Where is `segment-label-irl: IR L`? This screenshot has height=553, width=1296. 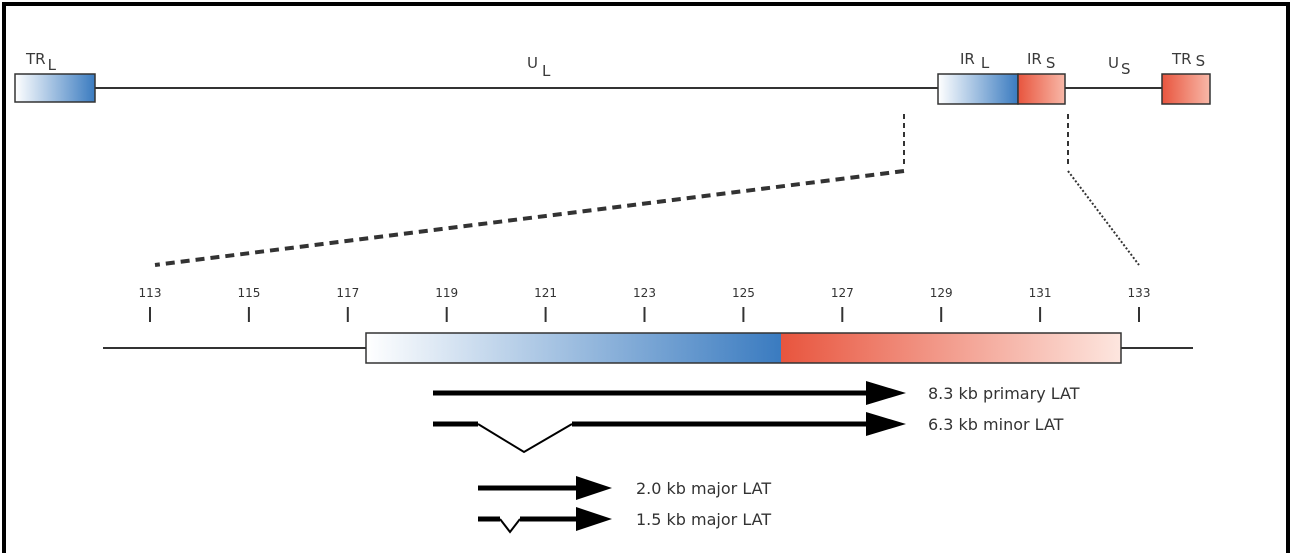
segment-label-irl: IR L is located at coordinates (975, 61).